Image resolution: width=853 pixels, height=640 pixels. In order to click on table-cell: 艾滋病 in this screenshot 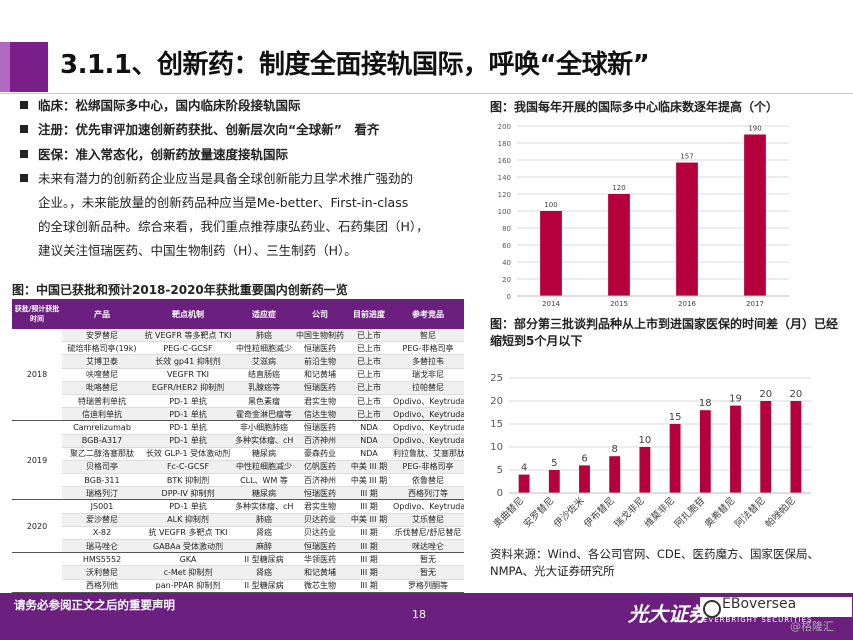, I will do `click(264, 361)`.